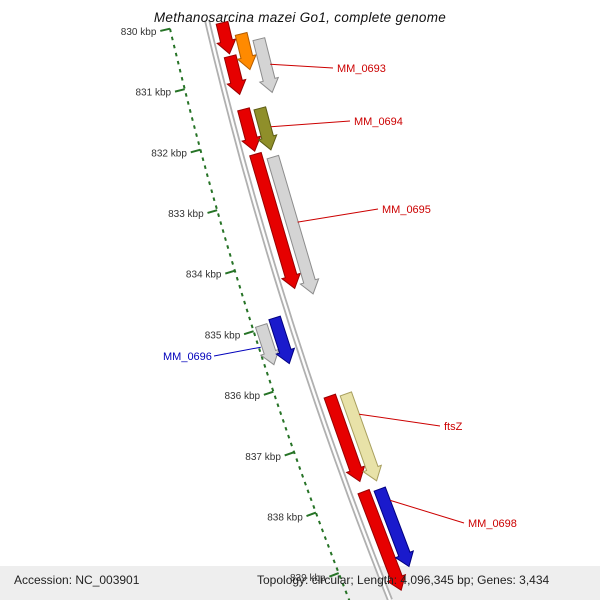 This screenshot has height=600, width=600. What do you see at coordinates (263, 457) in the screenshot?
I see `ruler-label-837-kbp: 837 kbp` at bounding box center [263, 457].